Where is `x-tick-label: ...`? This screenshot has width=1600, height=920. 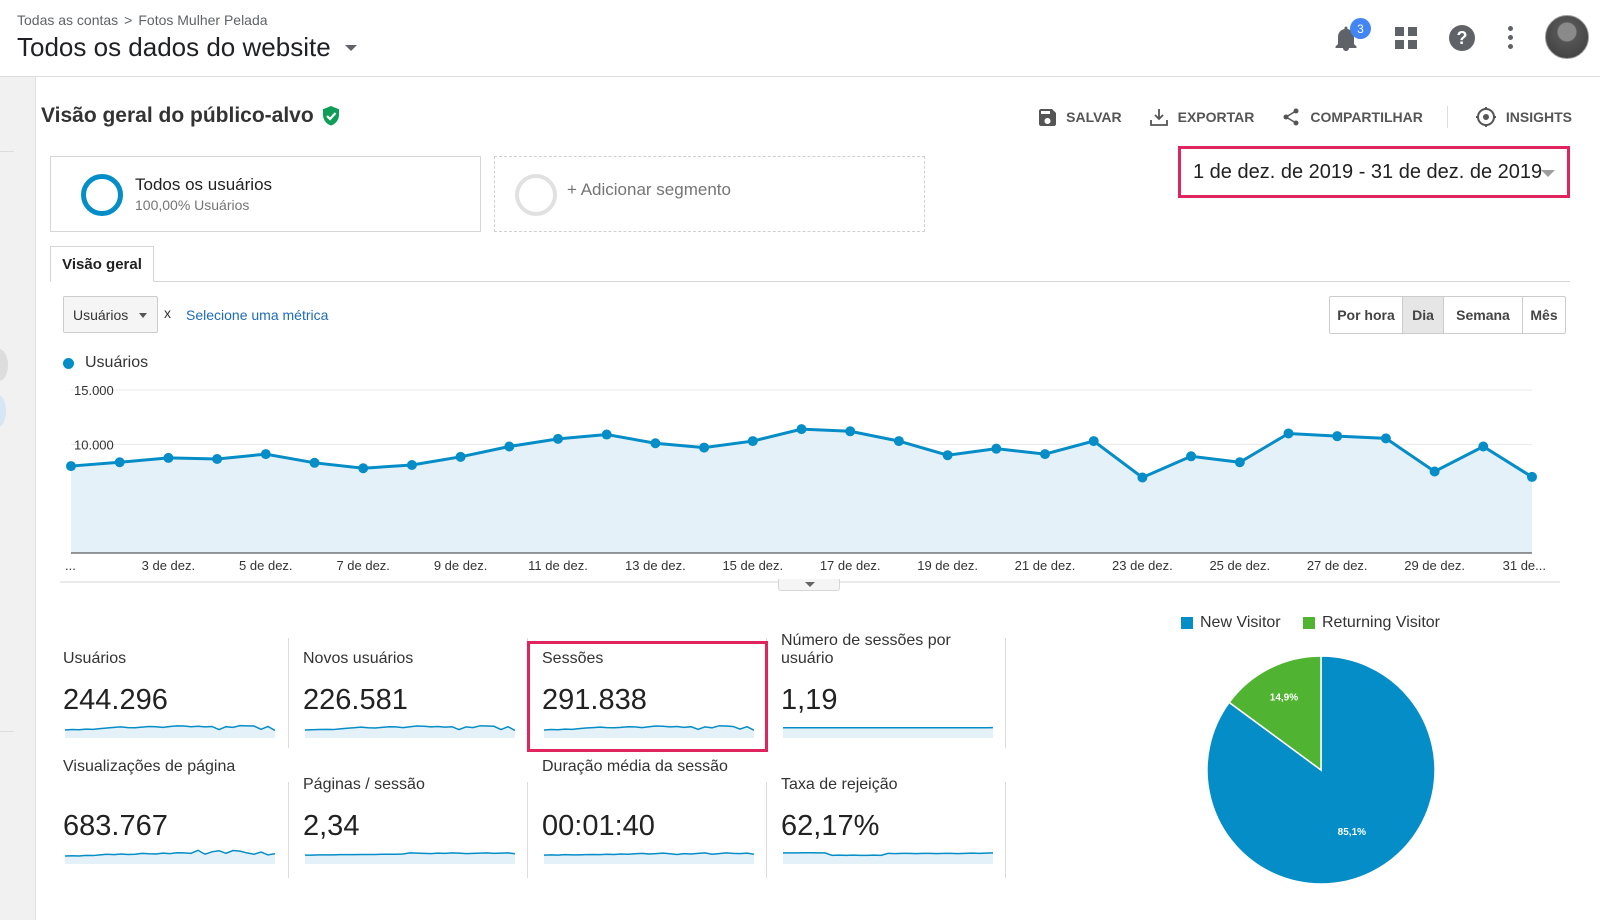
x-tick-label: ... is located at coordinates (70, 565).